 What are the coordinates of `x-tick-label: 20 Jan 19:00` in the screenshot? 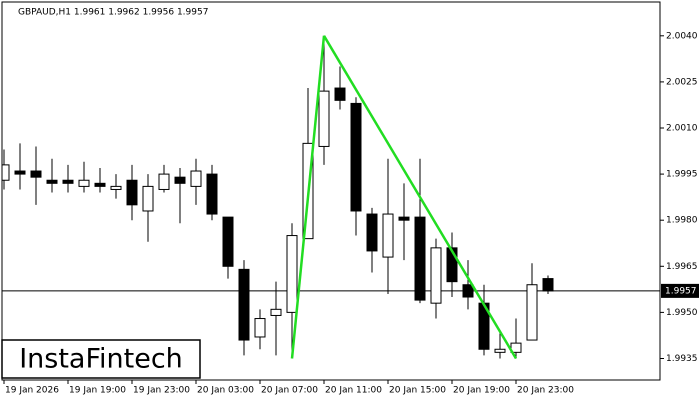 It's located at (481, 391).